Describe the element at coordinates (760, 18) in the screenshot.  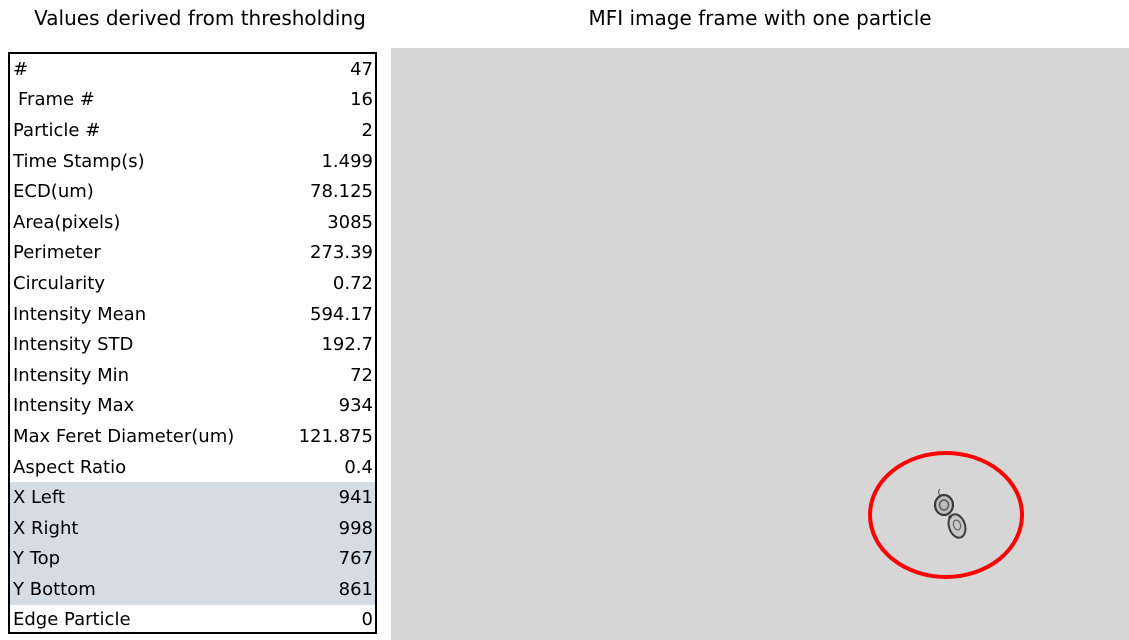
I see `image-title: MFI image frame with one particle` at that location.